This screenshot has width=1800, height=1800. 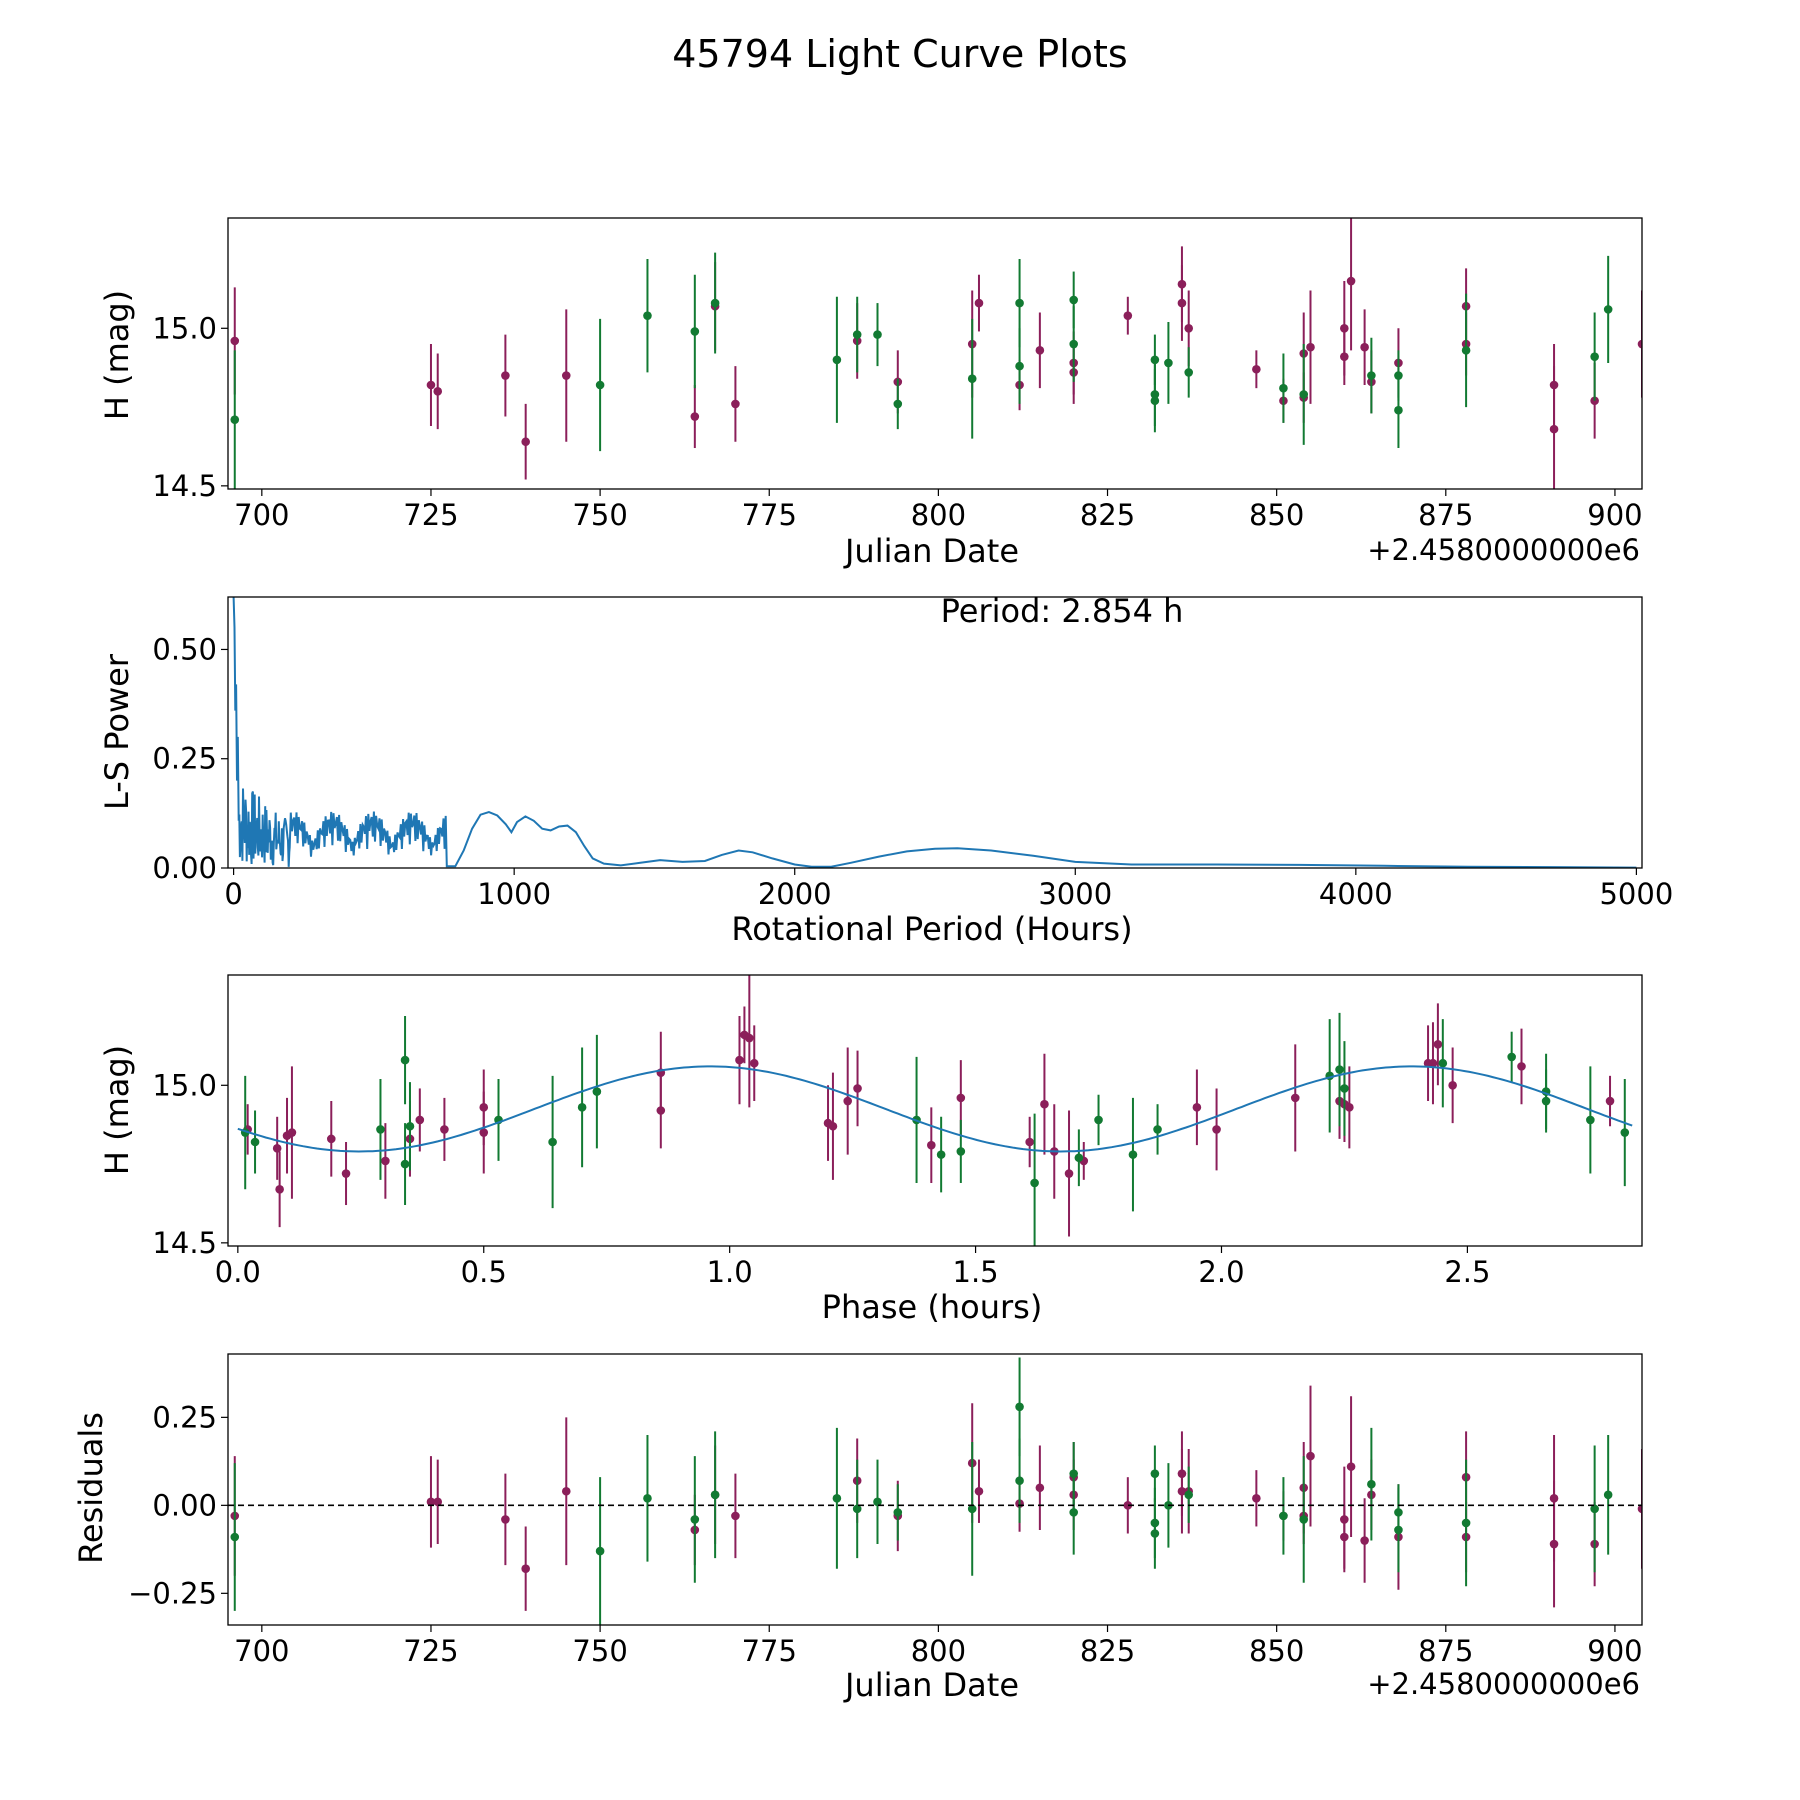 I want to click on periodogram-ylabel: L-S Power, so click(x=117, y=731).